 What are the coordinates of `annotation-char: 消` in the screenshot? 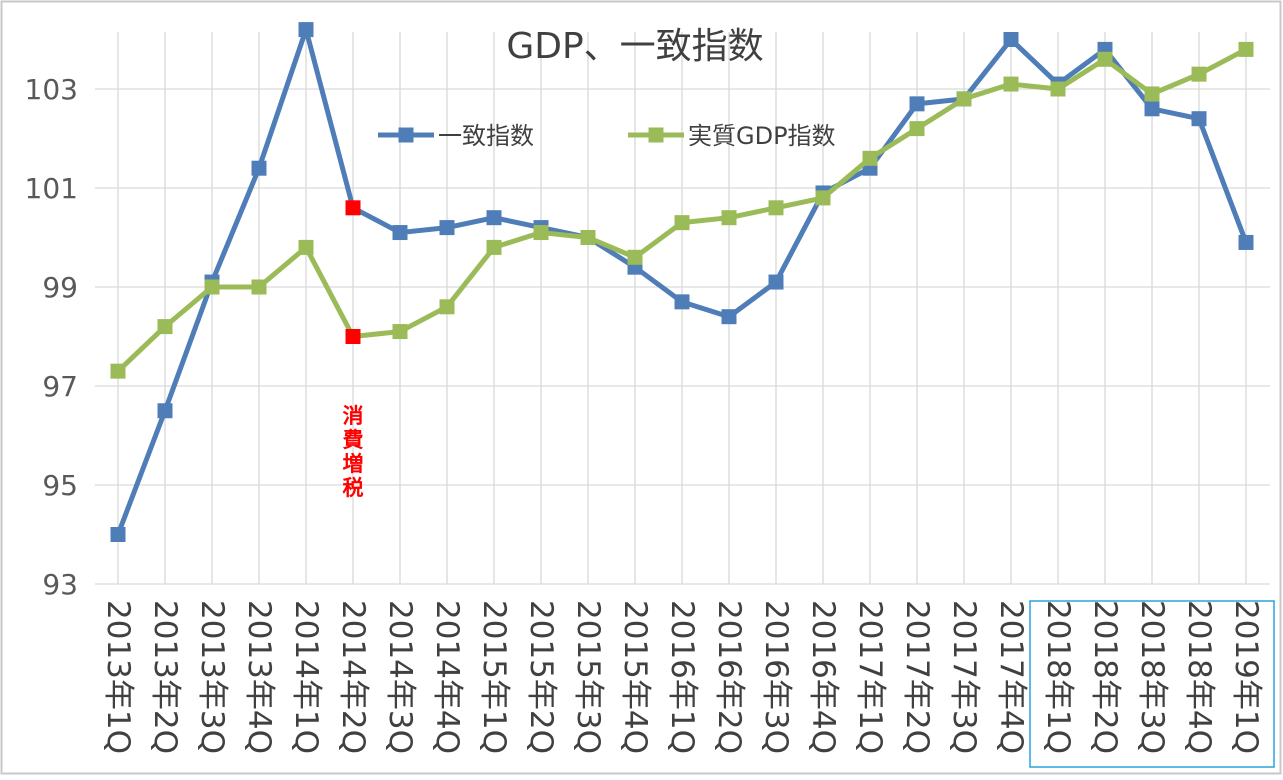 It's located at (353, 416).